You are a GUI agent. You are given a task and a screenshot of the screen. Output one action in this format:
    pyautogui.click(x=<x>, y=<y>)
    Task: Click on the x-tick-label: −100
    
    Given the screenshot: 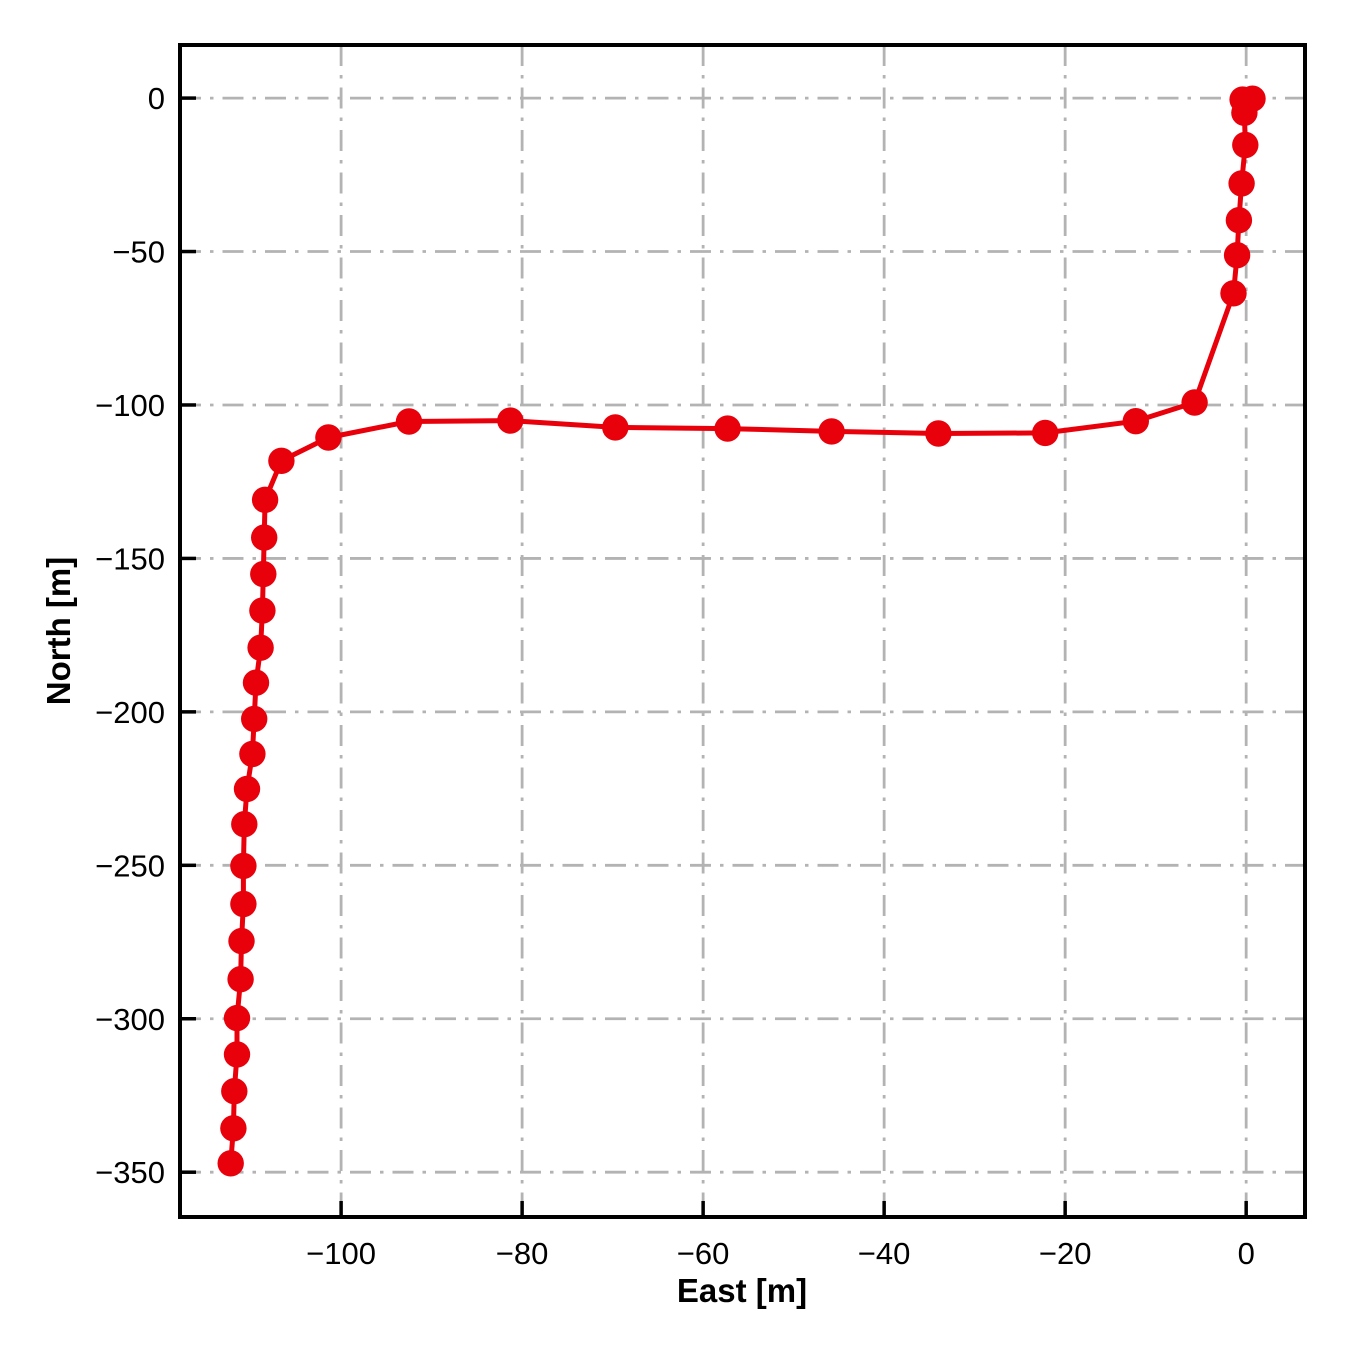 What is the action you would take?
    pyautogui.click(x=341, y=1253)
    